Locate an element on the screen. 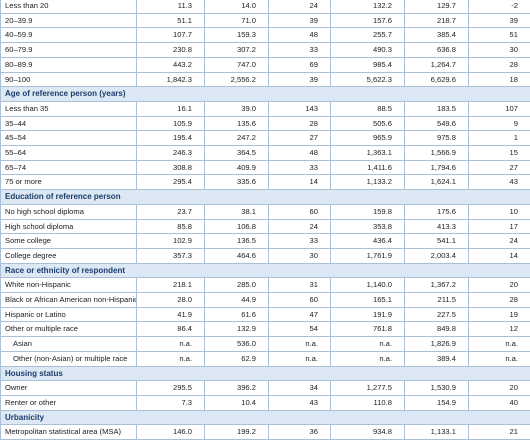 This screenshot has width=530, height=442. cell: 159.3 is located at coordinates (236, 35).